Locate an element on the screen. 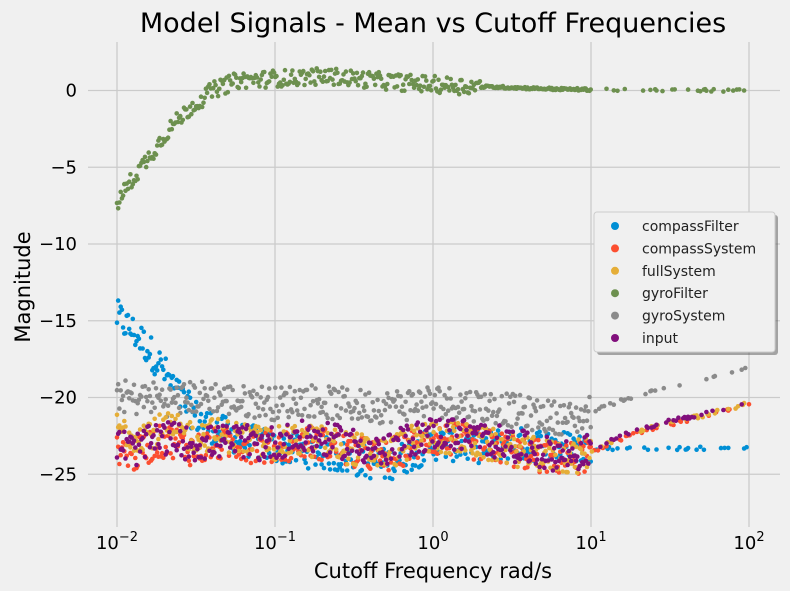 Image resolution: width=790 pixels, height=591 pixels. y-tick-label: −5 is located at coordinates (63, 167).